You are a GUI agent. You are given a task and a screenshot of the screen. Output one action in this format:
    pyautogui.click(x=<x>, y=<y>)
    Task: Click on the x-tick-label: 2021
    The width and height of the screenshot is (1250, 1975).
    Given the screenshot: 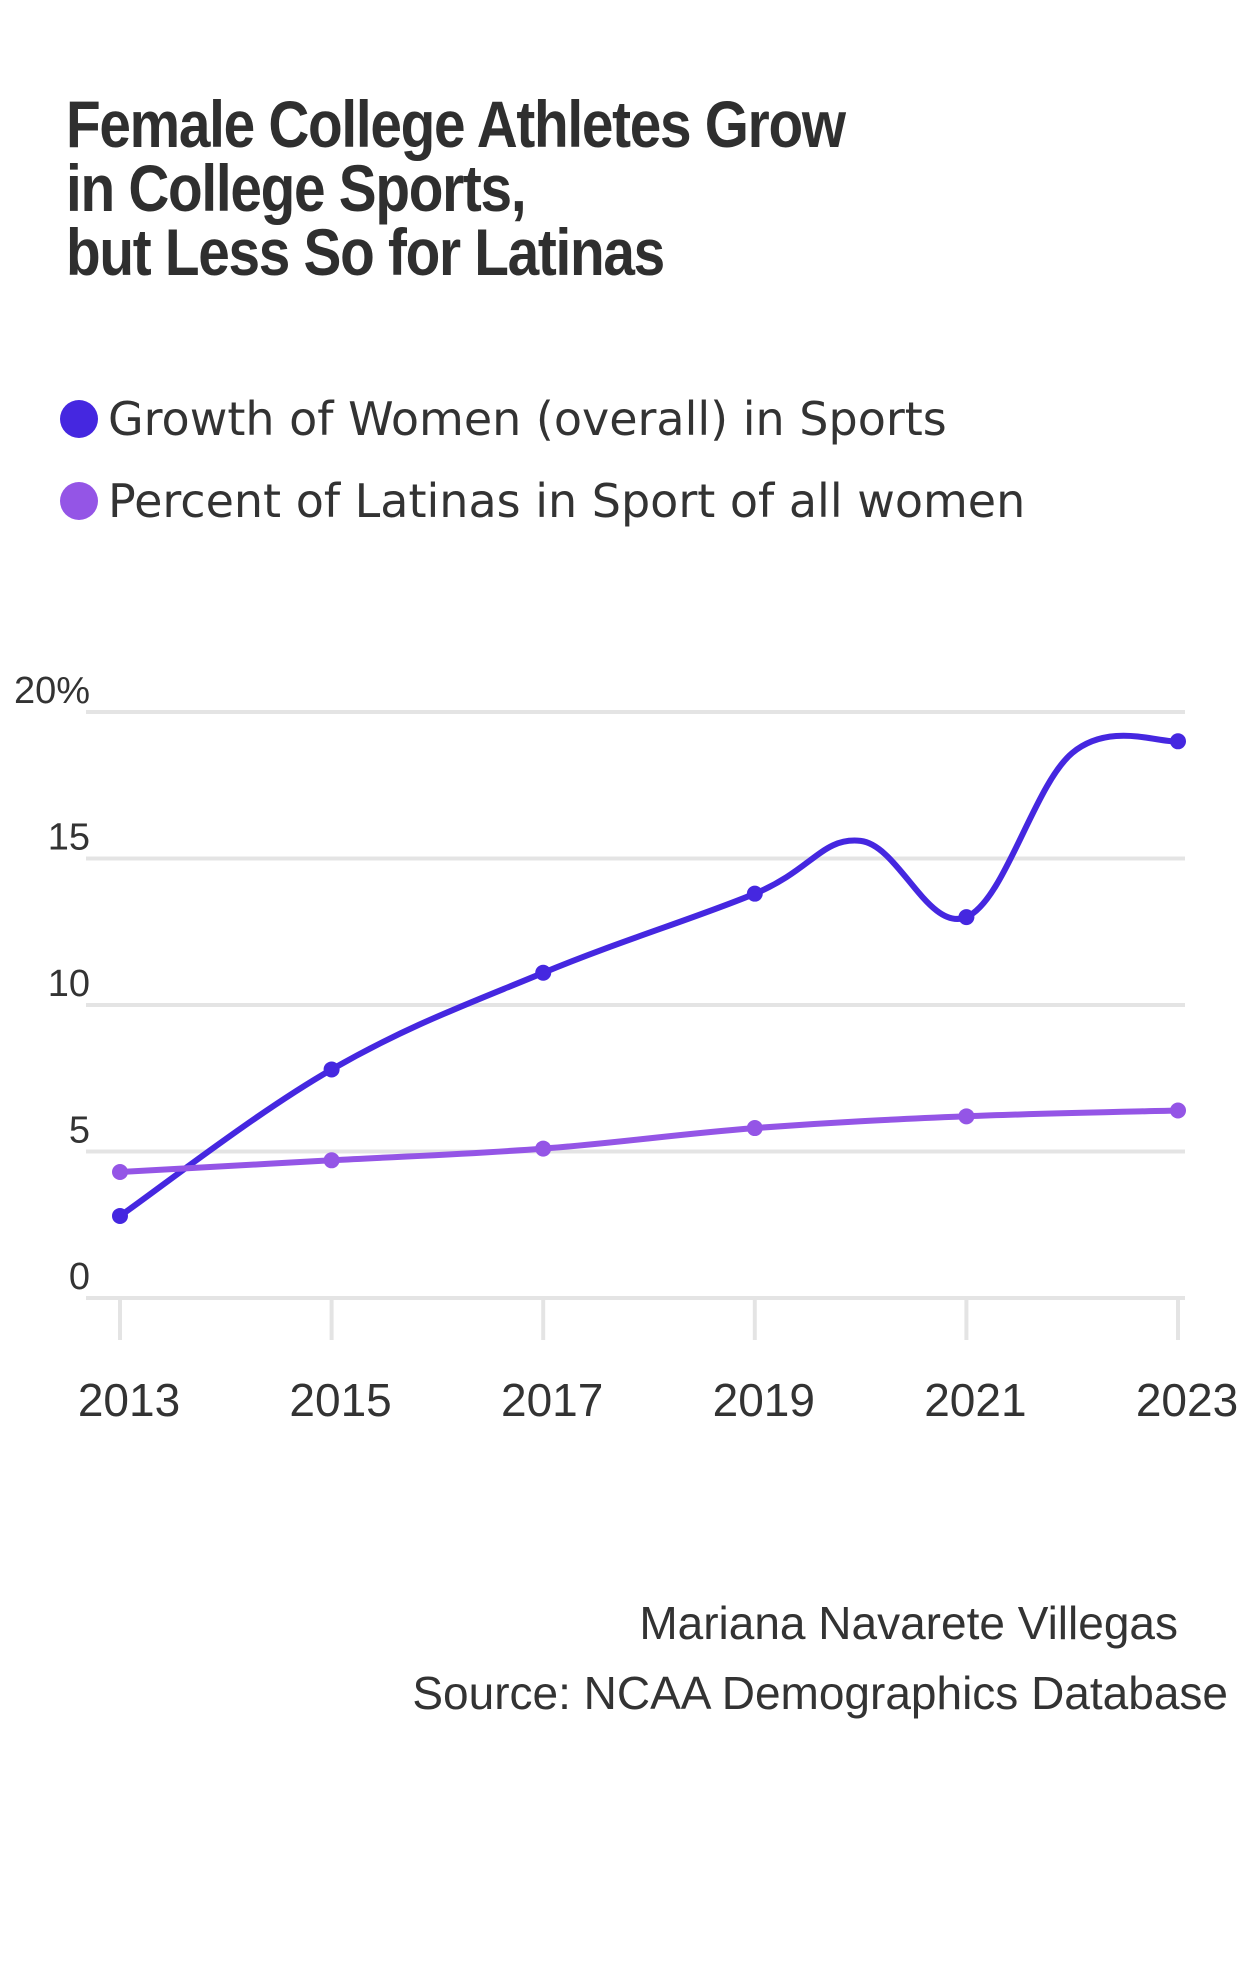 What is the action you would take?
    pyautogui.click(x=975, y=1400)
    